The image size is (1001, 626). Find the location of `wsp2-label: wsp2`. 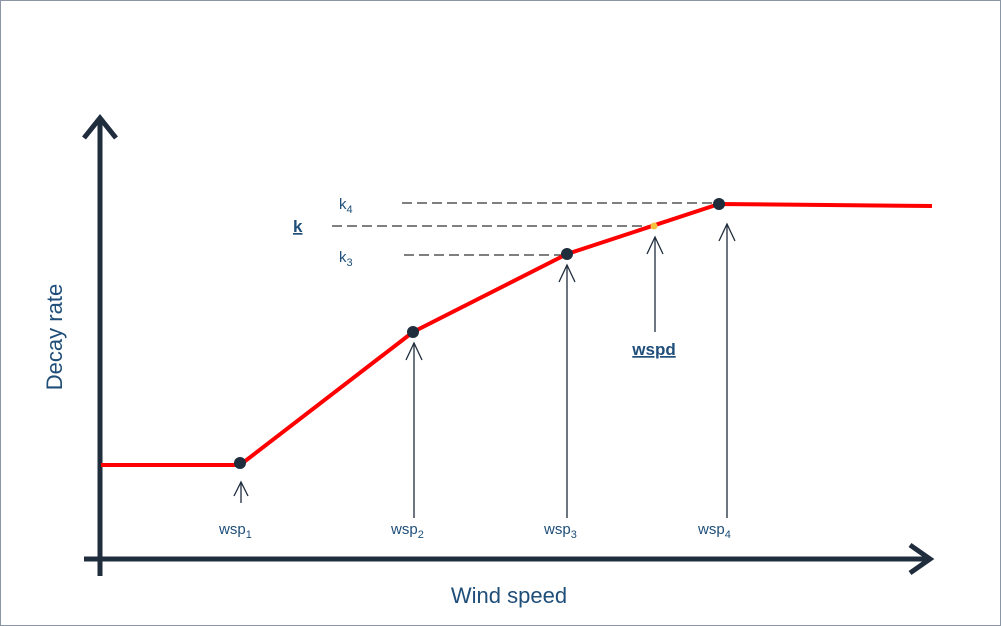

wsp2-label: wsp2 is located at coordinates (407, 531).